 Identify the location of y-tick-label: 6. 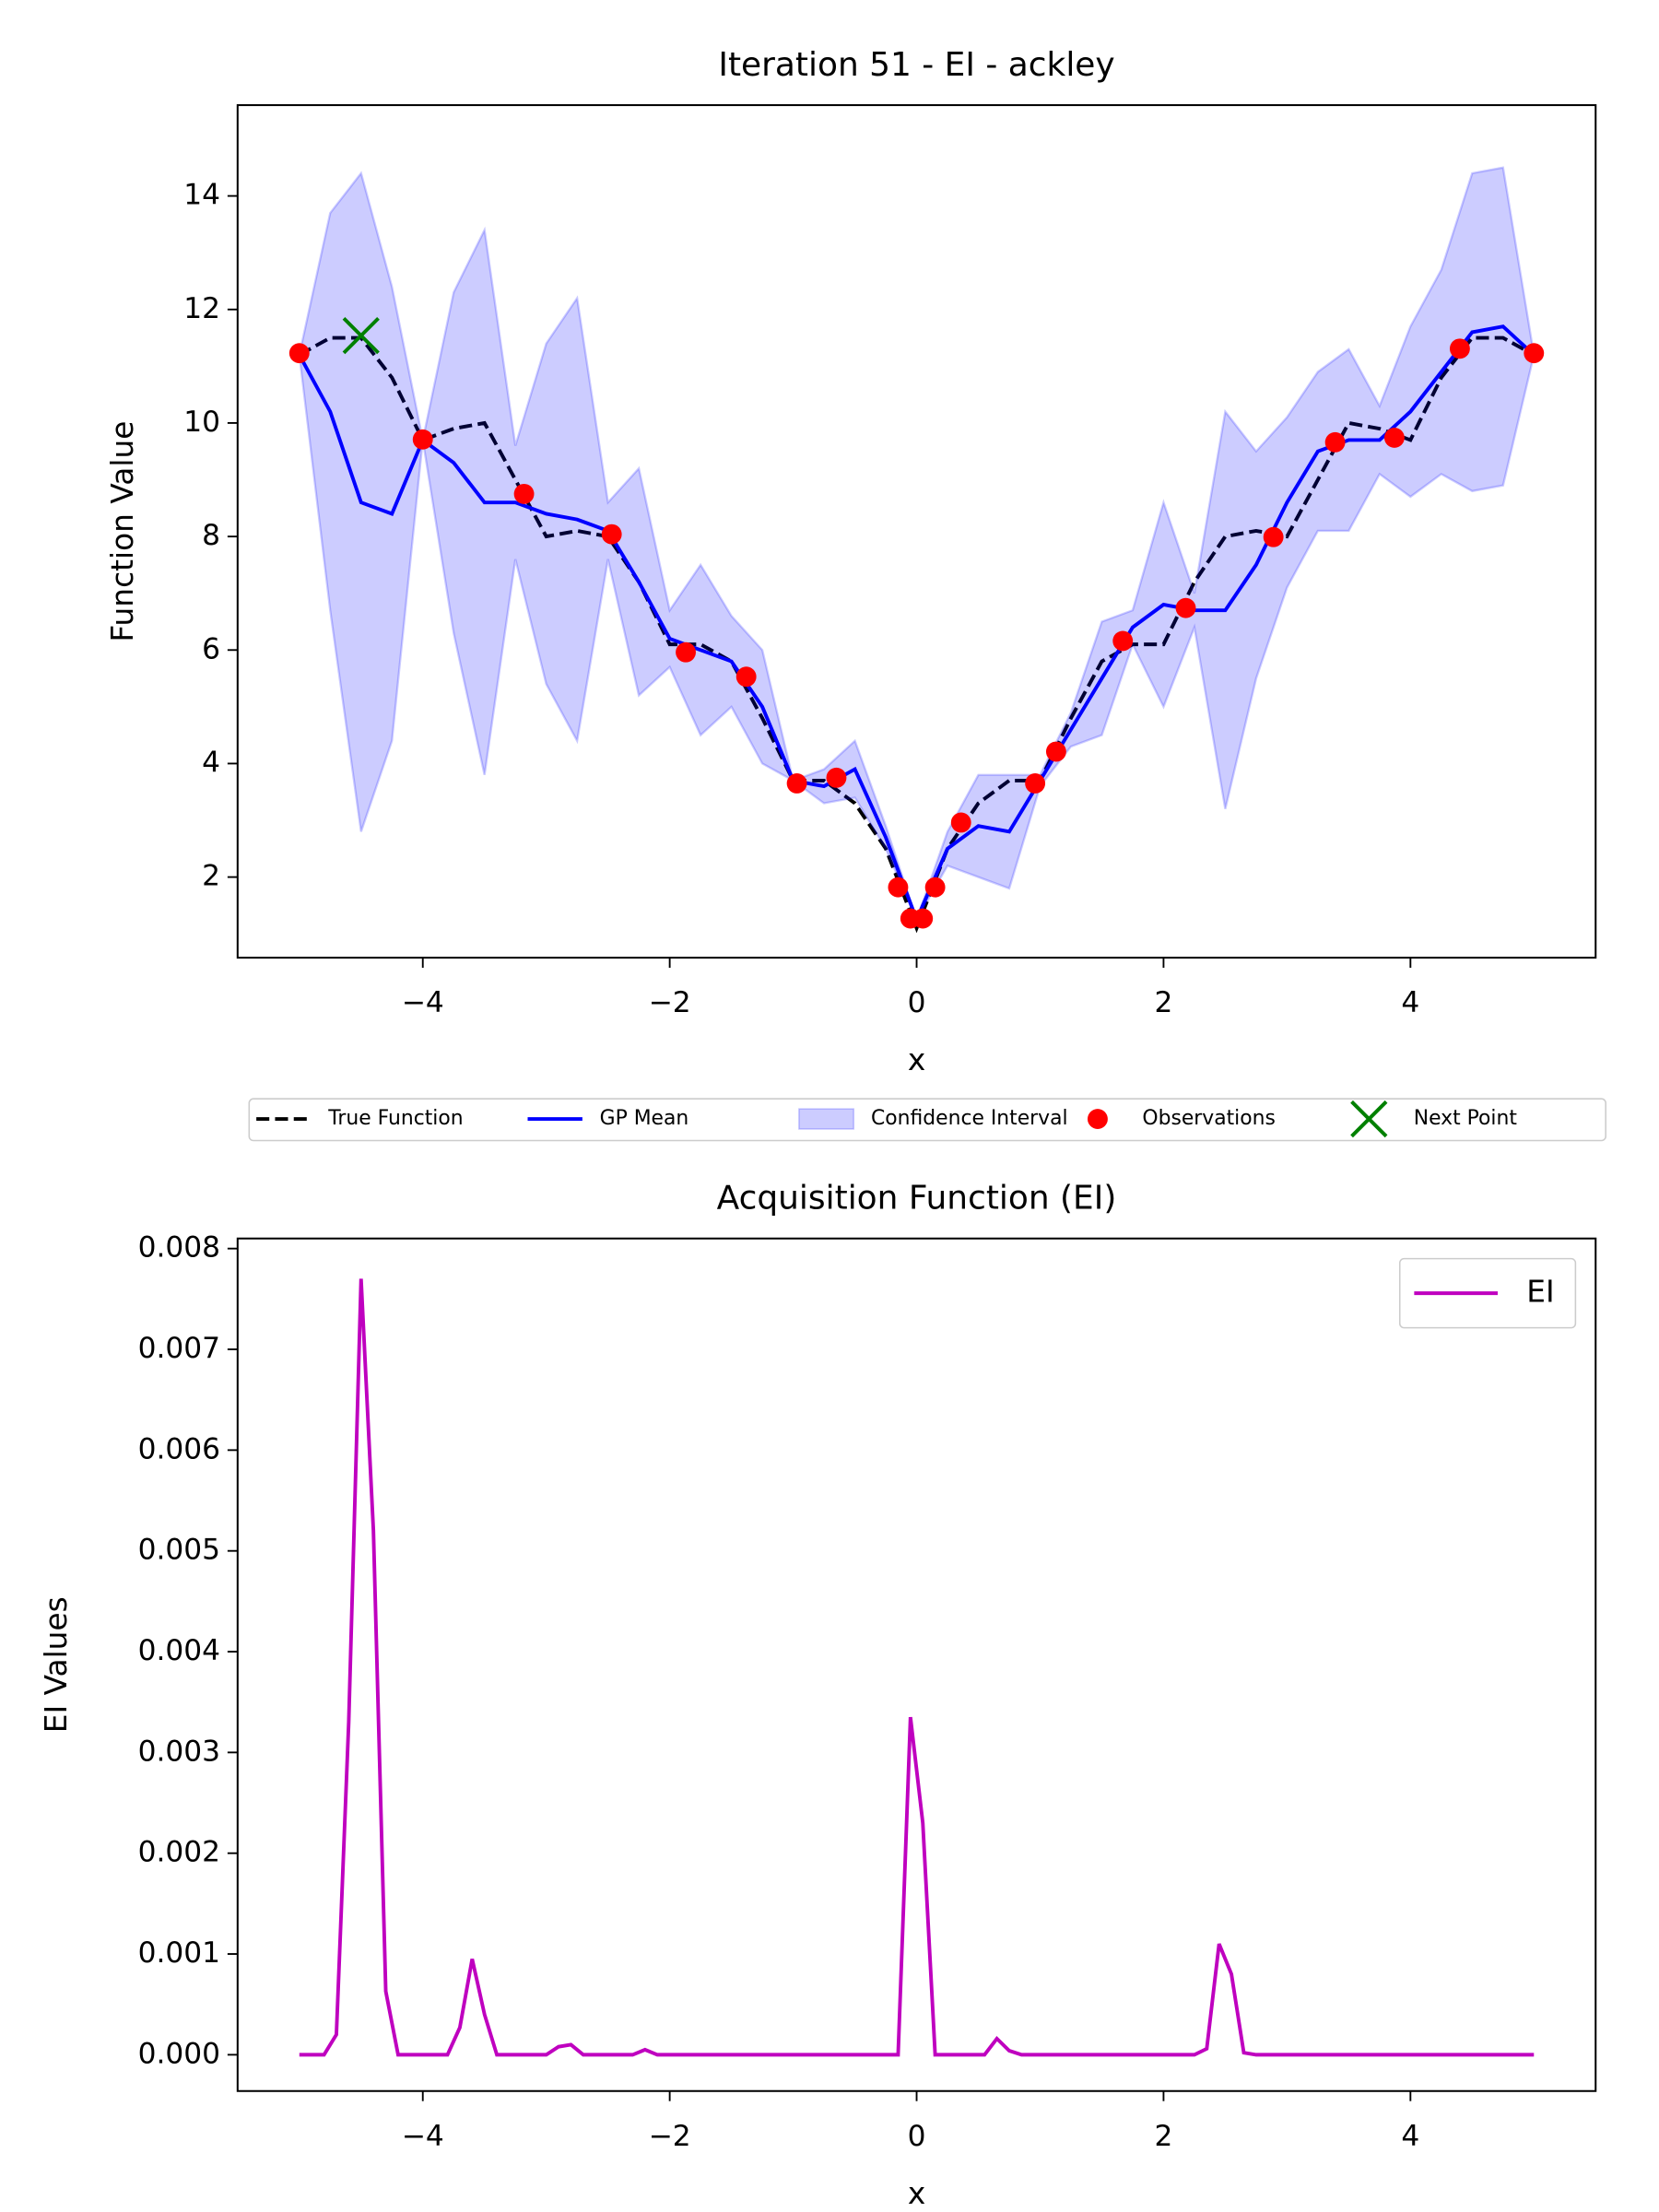
(211, 648).